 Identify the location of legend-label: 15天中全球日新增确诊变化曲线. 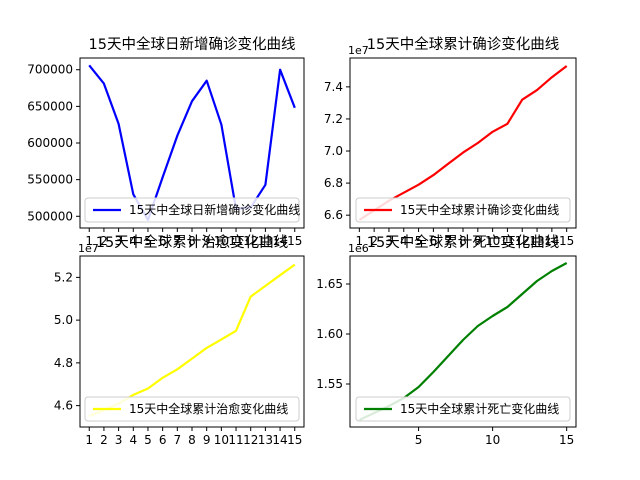
(214, 209).